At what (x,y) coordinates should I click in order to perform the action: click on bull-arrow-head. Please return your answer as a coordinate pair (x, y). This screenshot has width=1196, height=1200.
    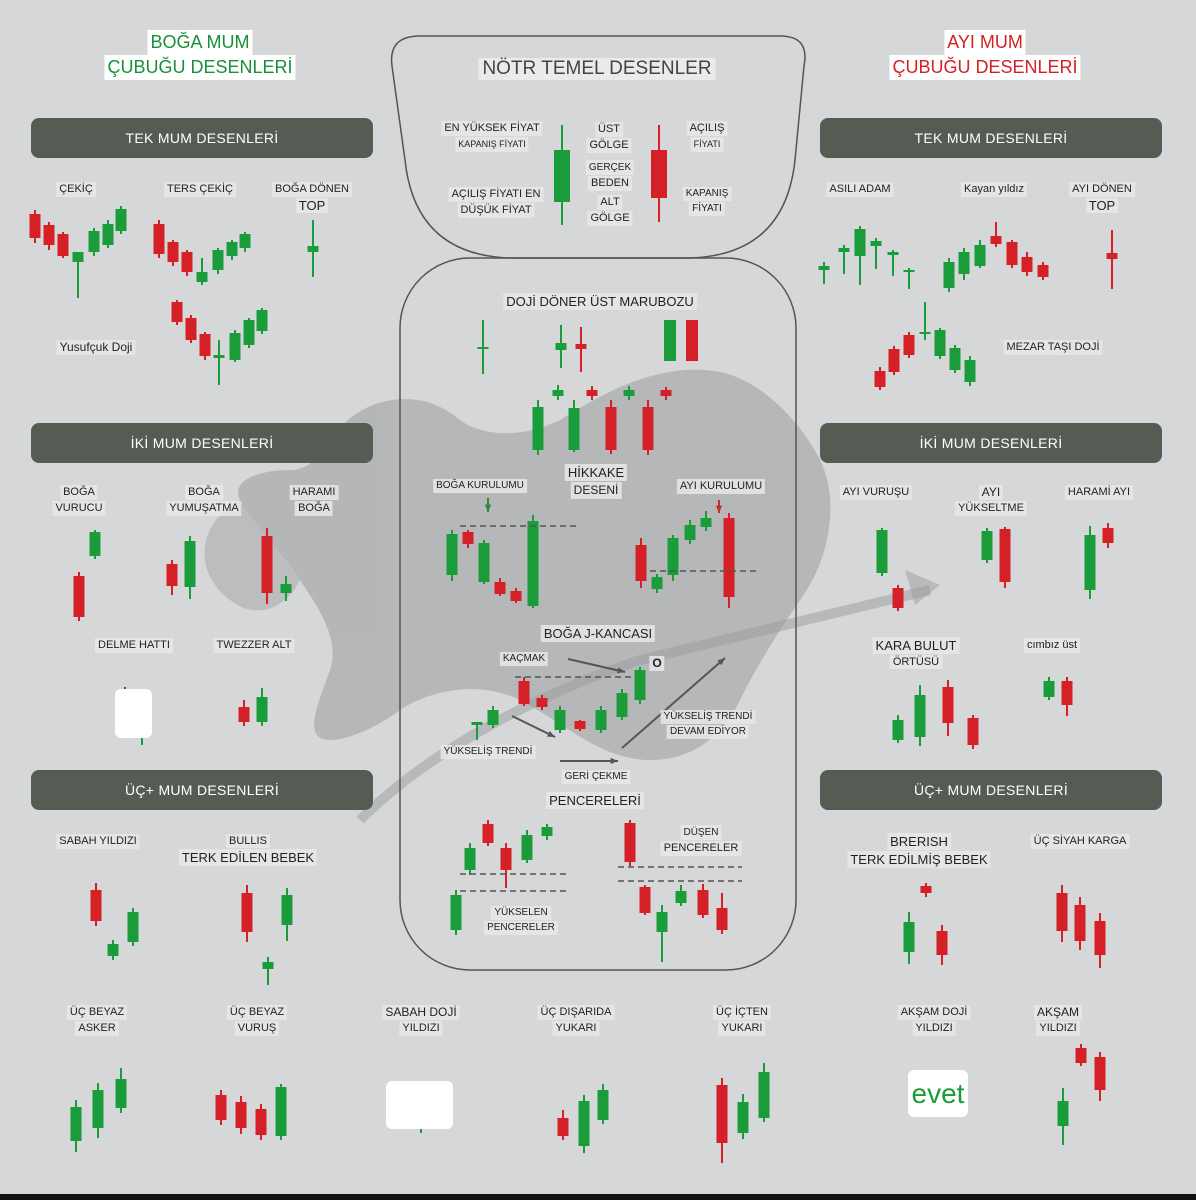
    Looking at the image, I should click on (922, 587).